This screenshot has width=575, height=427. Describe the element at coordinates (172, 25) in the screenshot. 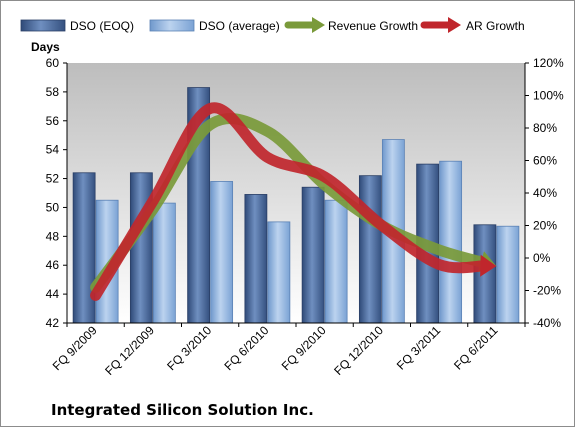

I see `legend-swatch-dso-average` at that location.